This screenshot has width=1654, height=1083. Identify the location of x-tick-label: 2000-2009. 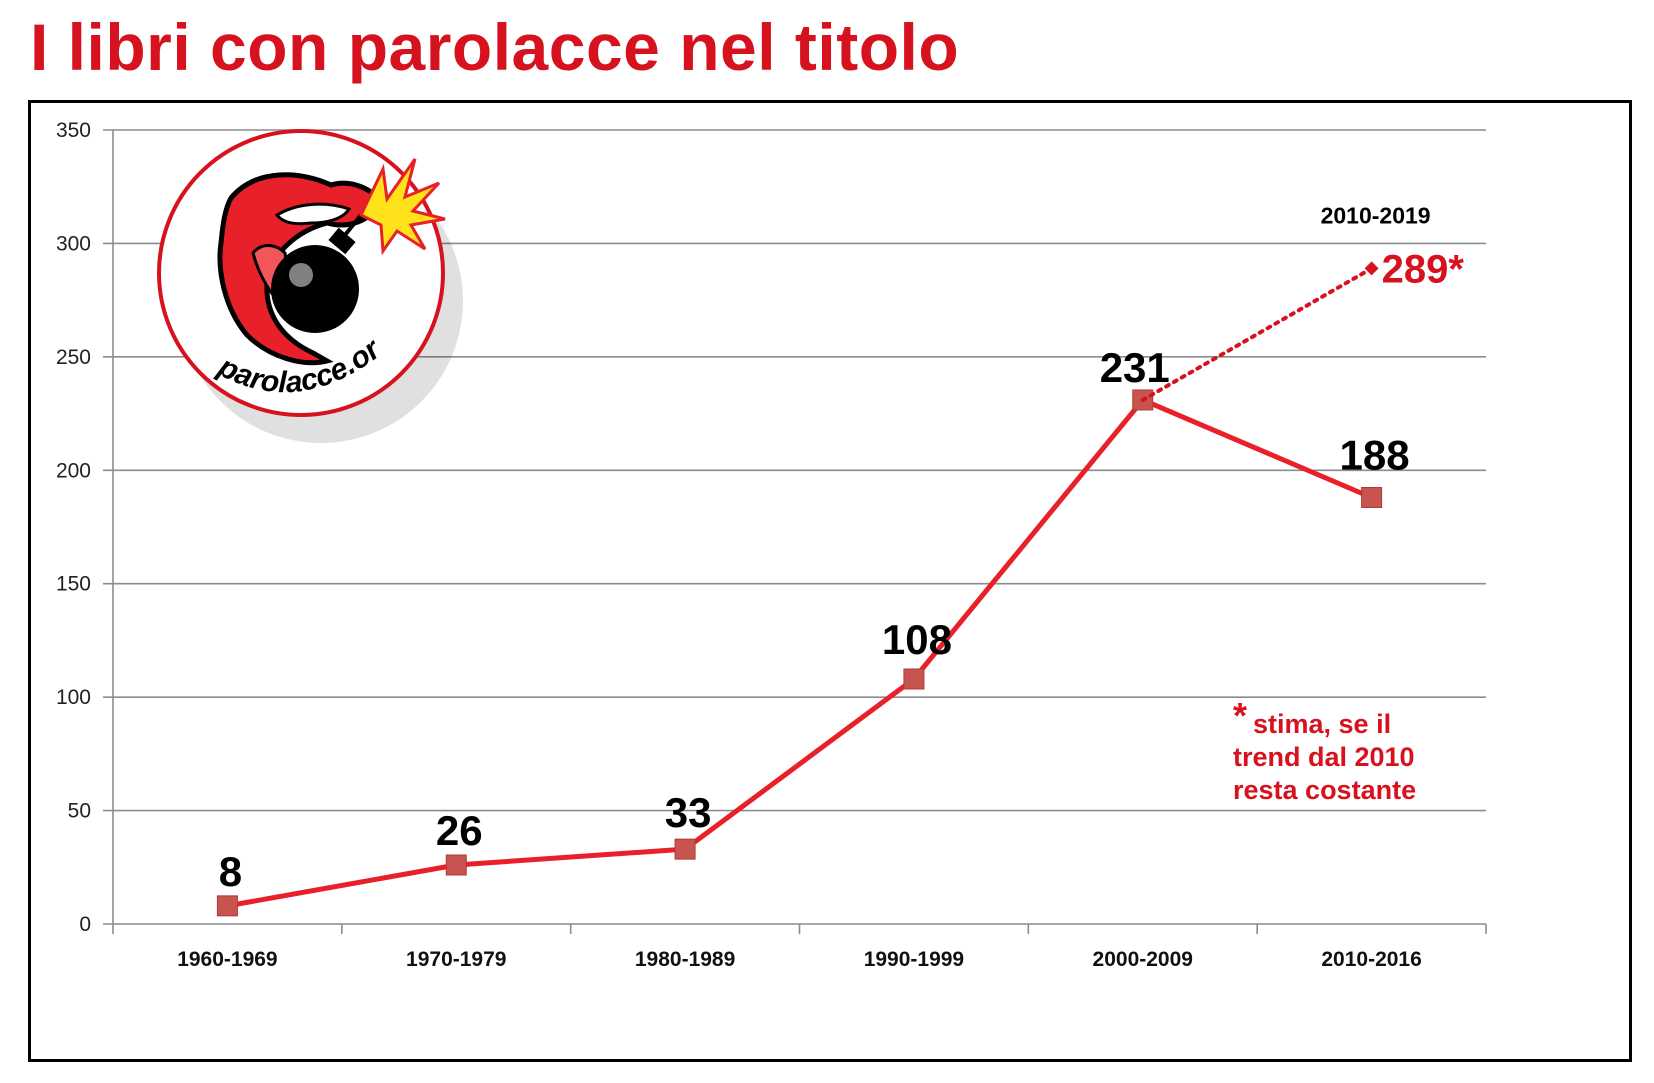
(1143, 959).